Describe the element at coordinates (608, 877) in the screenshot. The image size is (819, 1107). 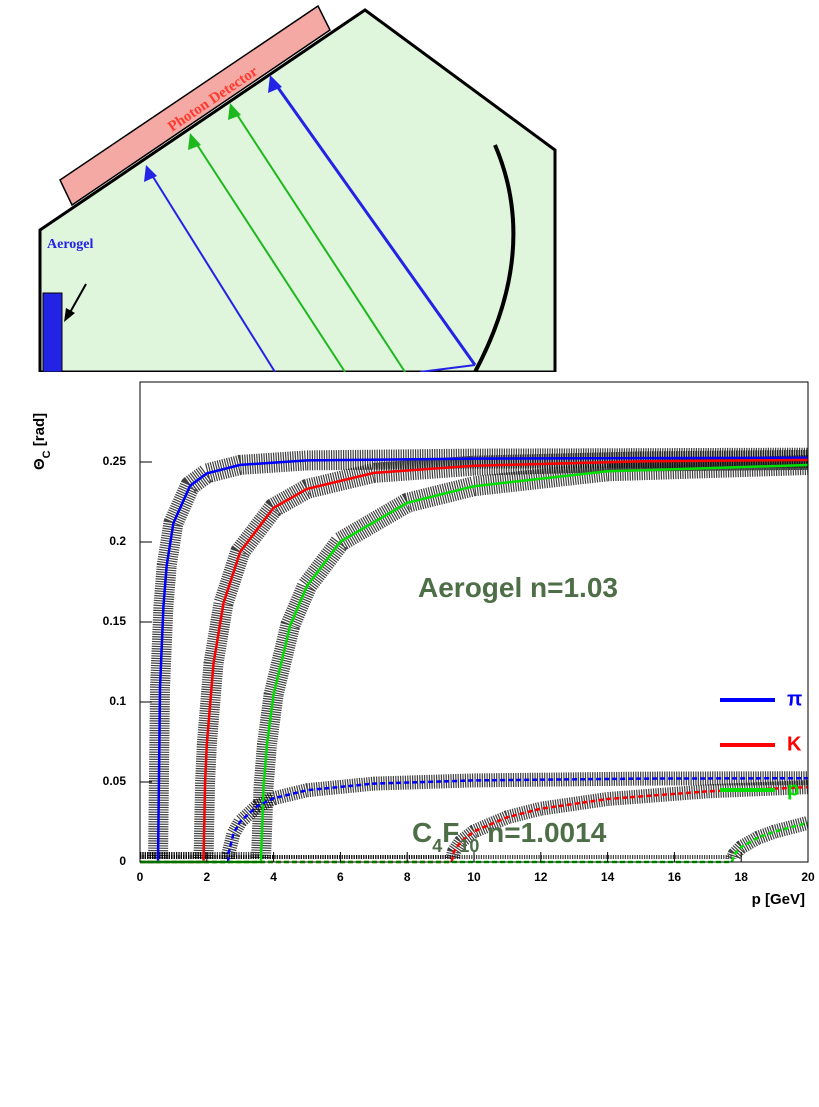
I see `x-tick-label: 14` at that location.